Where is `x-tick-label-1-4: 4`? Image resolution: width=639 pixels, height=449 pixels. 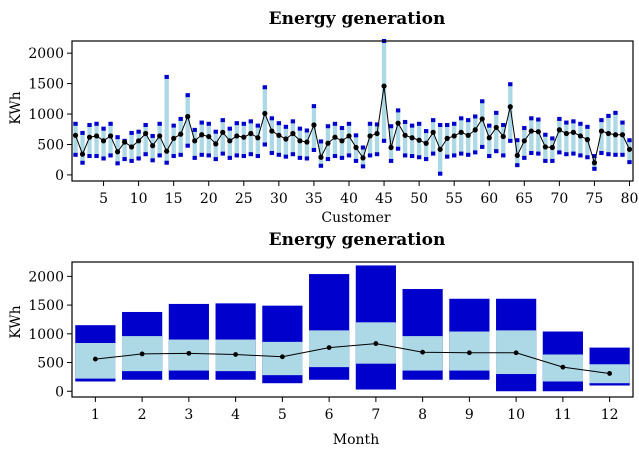
x-tick-label-1-4: 4 is located at coordinates (235, 415).